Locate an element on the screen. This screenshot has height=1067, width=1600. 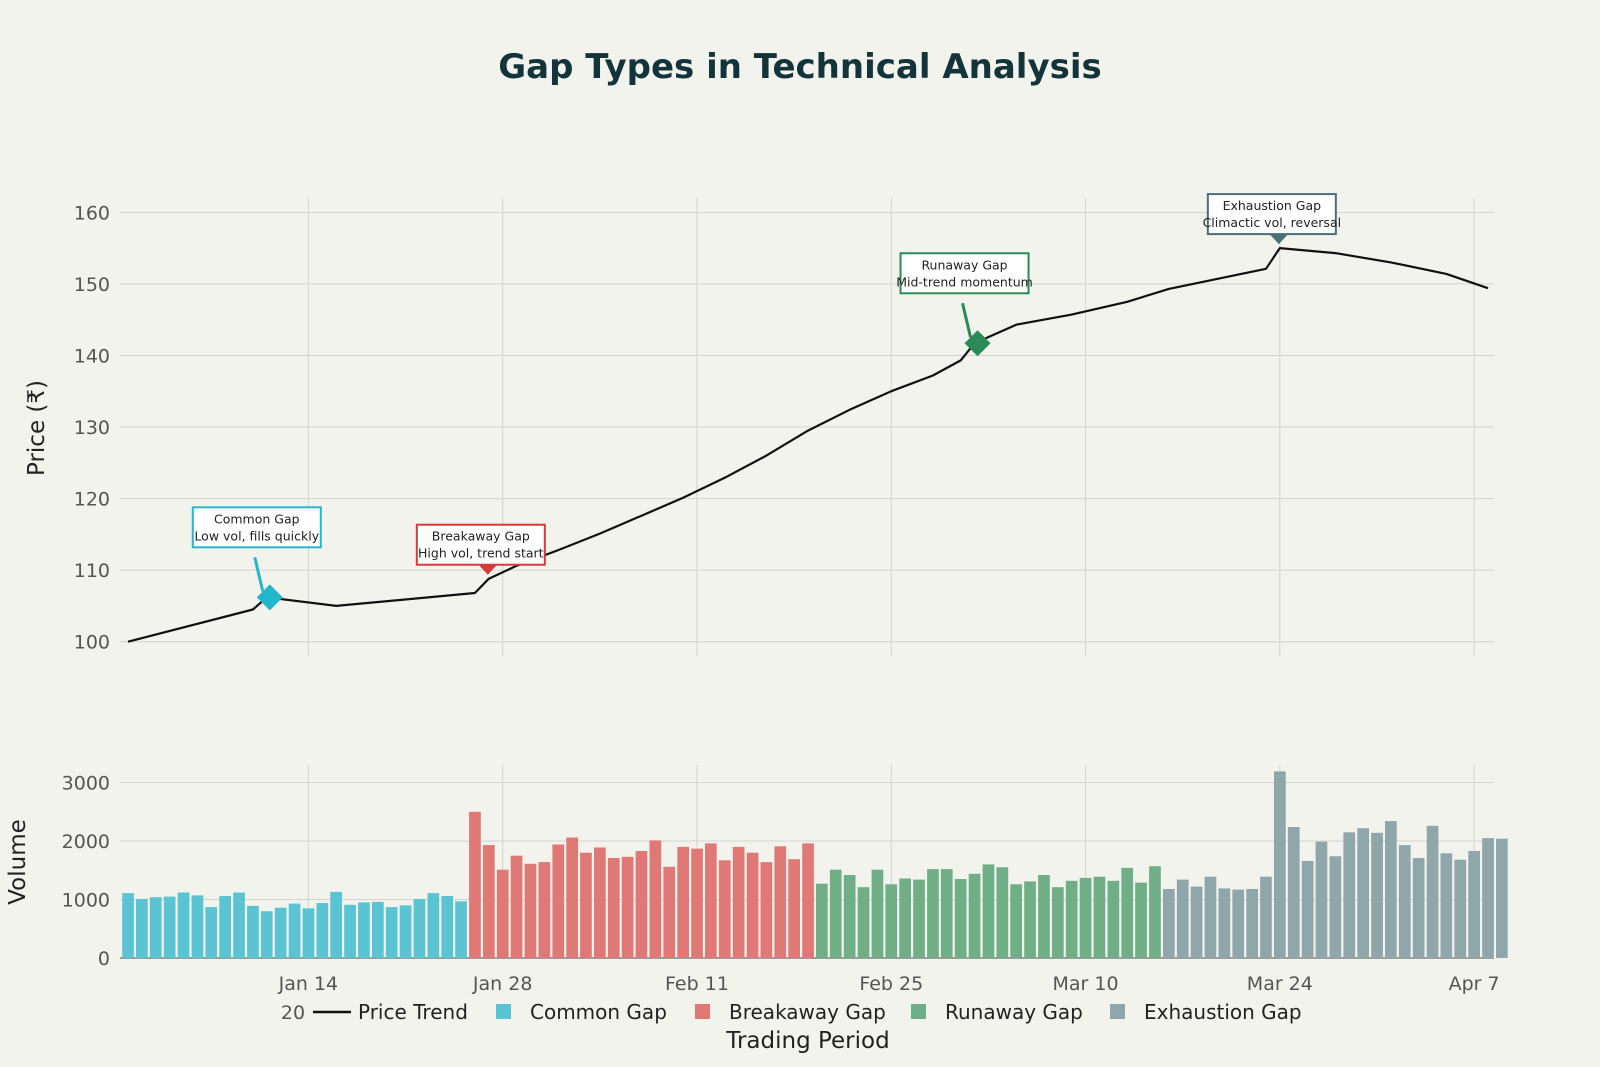
gap-annotation: Runaway Gap Mid-trend momentum is located at coordinates (964, 304).